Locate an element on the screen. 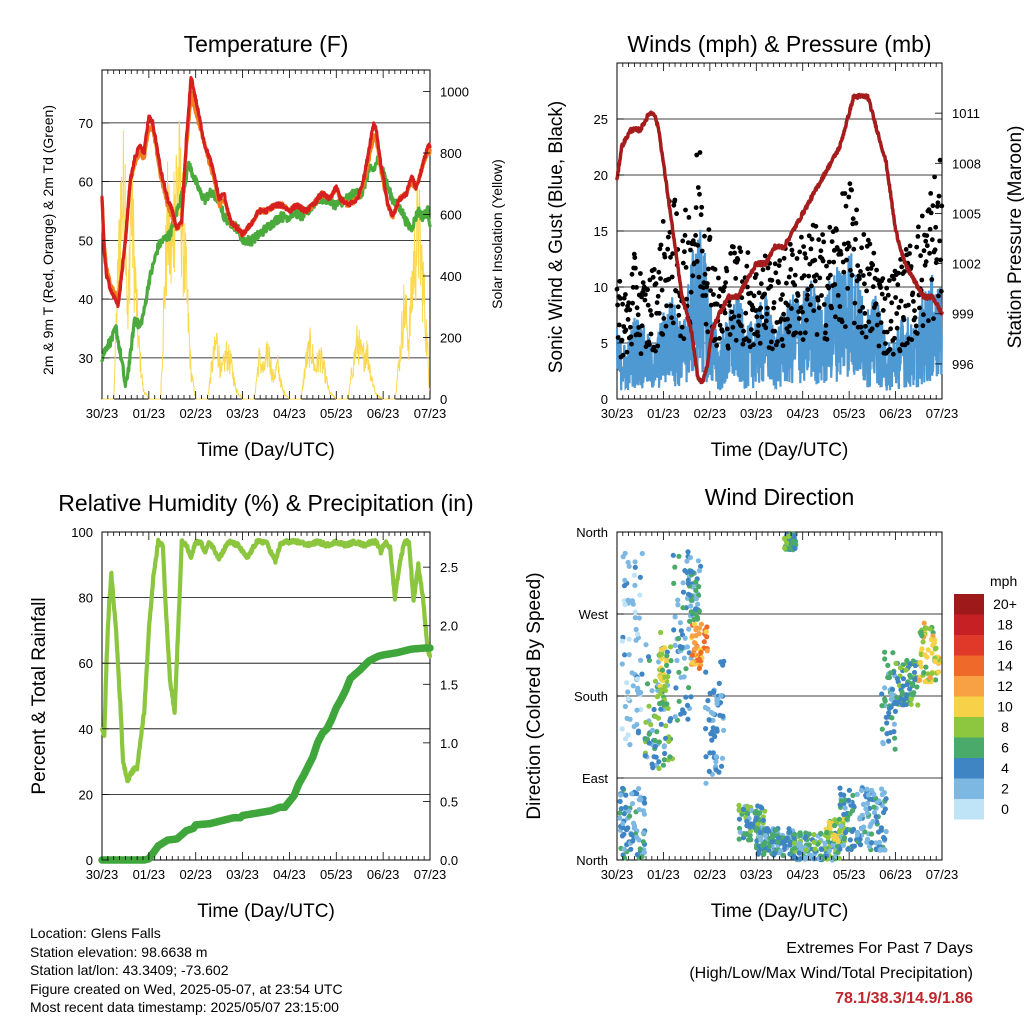  humidity-y-axis-label: Percent & Total Rainfall is located at coordinates (39, 695).